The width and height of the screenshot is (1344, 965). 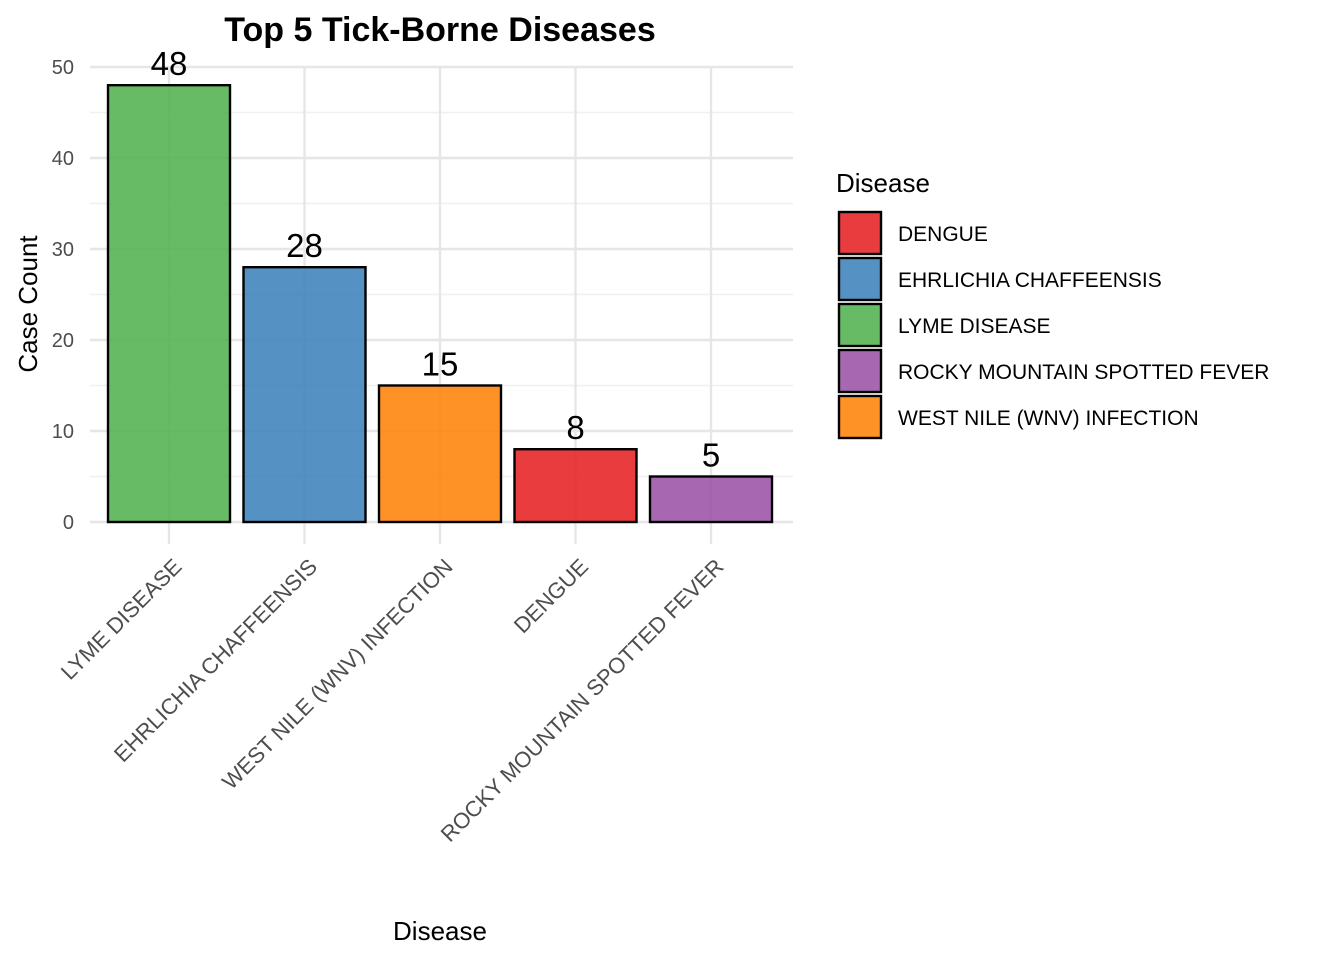 What do you see at coordinates (440, 931) in the screenshot?
I see `x-axis-title: Disease` at bounding box center [440, 931].